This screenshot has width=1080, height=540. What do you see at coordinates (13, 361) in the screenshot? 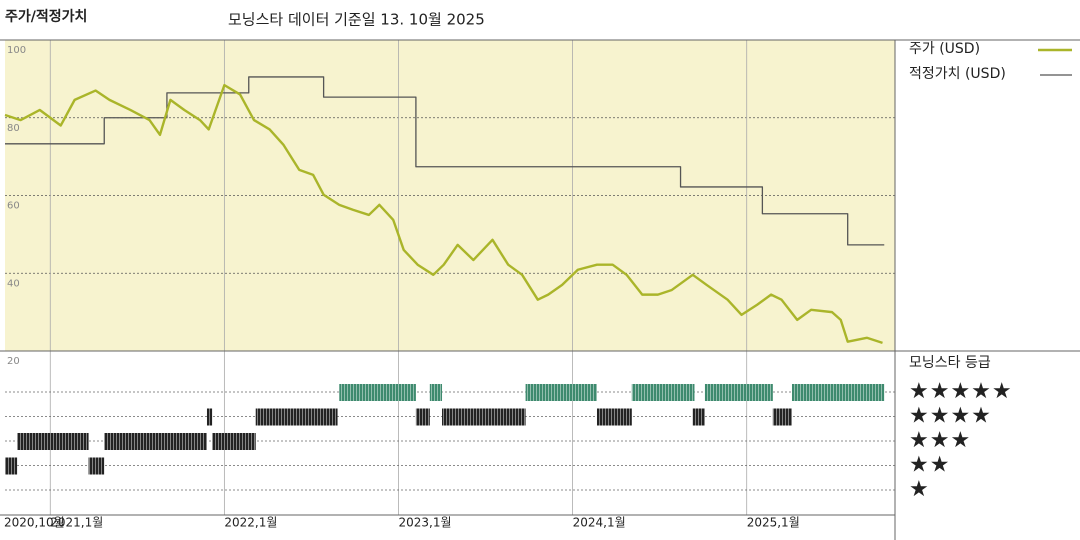
I see `y-tick-label: 20` at bounding box center [13, 361].